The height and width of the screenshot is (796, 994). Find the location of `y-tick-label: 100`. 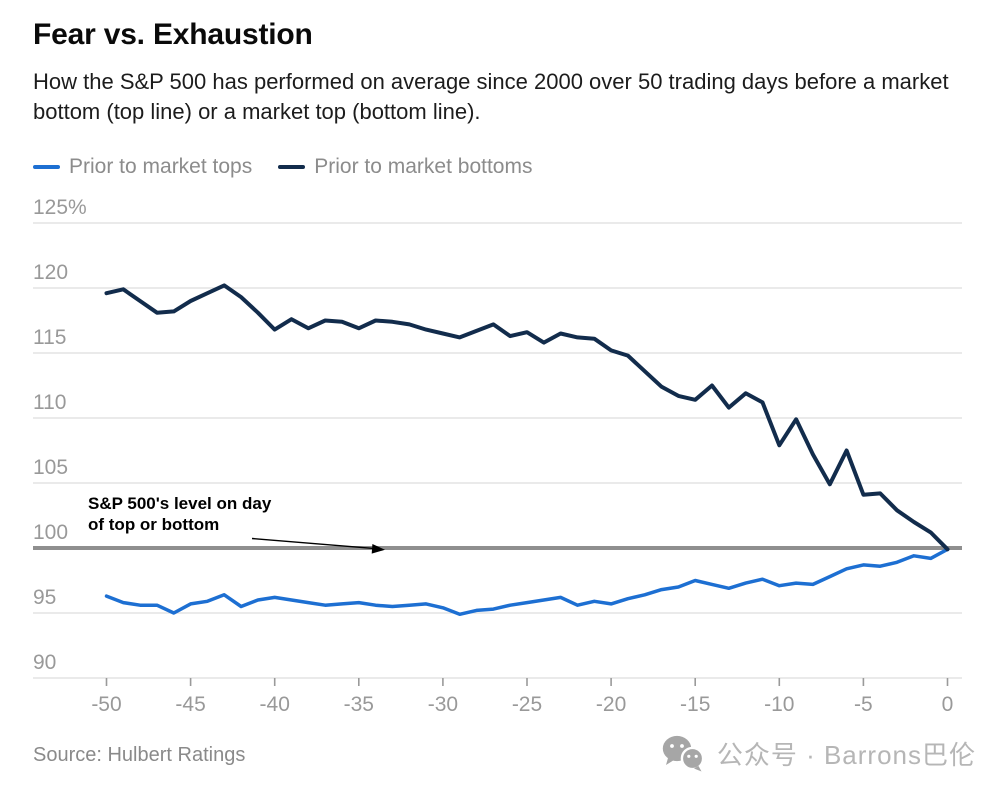

y-tick-label: 100 is located at coordinates (50, 532).